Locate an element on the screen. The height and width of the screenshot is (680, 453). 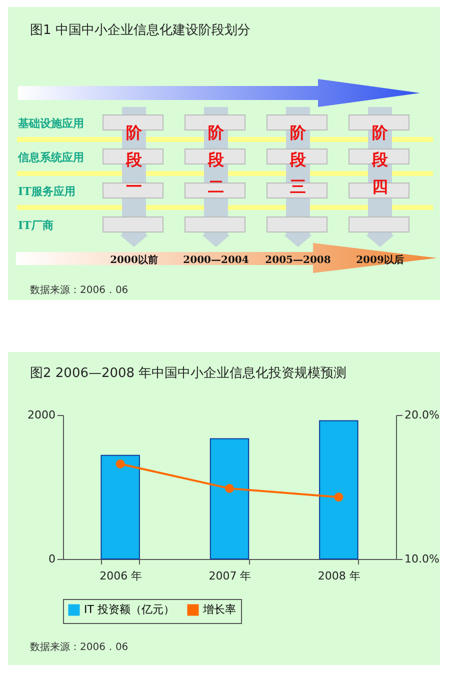
text: 阶段四 is located at coordinates (380, 159).